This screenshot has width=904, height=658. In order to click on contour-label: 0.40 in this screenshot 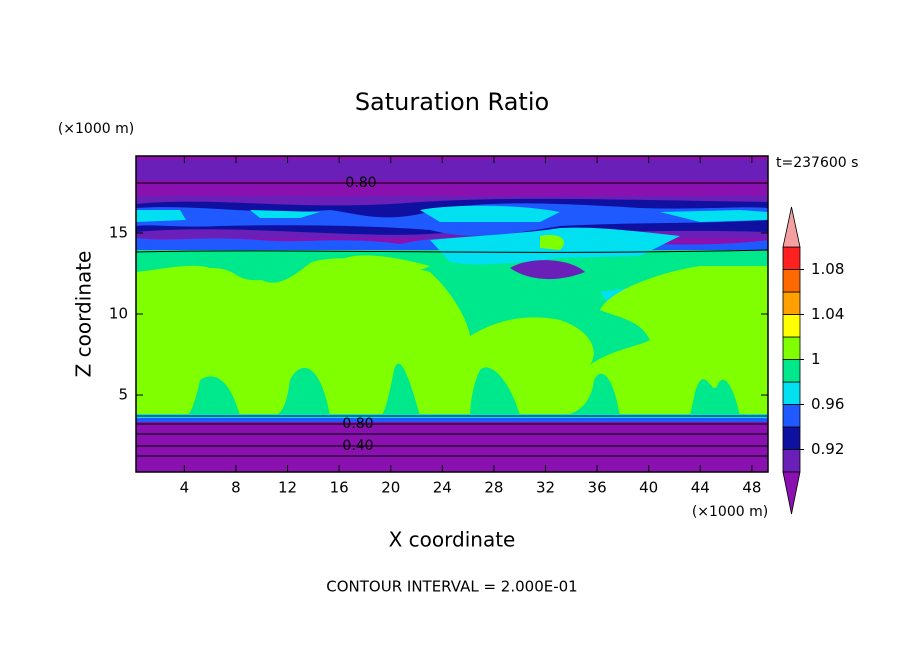, I will do `click(357, 446)`.